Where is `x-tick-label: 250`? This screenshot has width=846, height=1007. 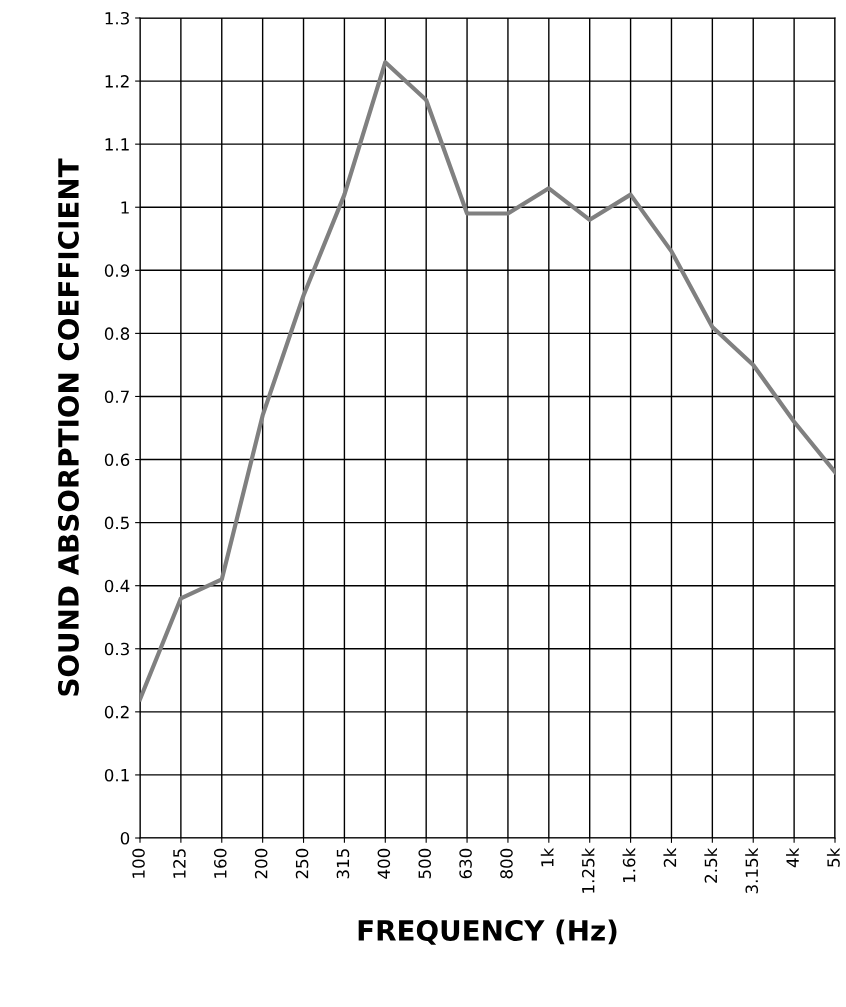
x-tick-label: 250 is located at coordinates (302, 863).